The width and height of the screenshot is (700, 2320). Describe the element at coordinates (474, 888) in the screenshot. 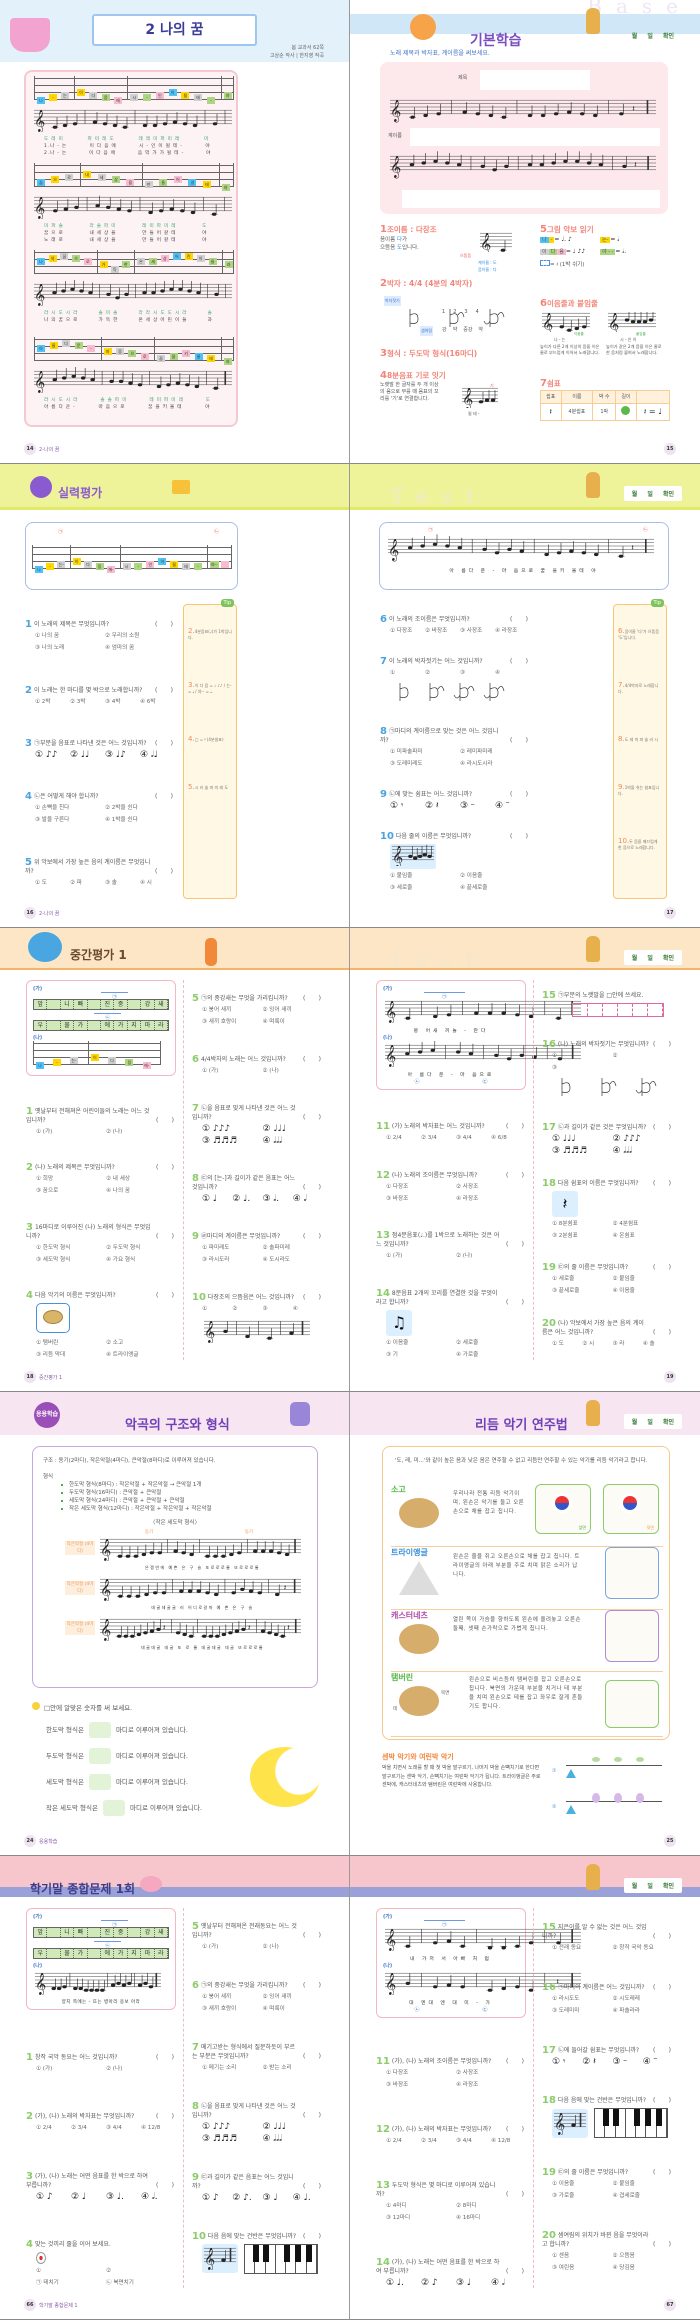

I see `answer-choice: ④ 끝세로줄` at that location.